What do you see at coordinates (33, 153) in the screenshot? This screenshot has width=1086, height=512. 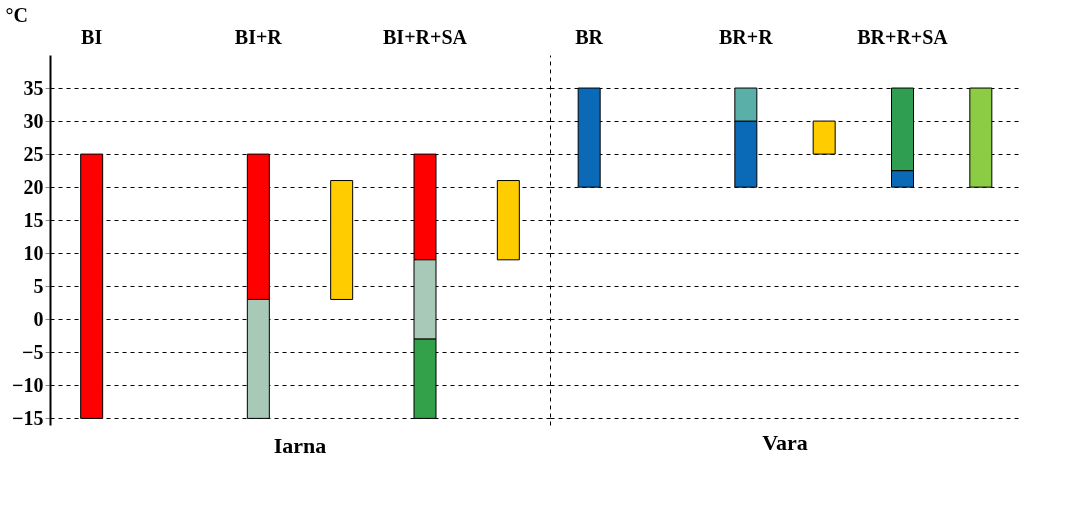 I see `y-tick-label: 25` at bounding box center [33, 153].